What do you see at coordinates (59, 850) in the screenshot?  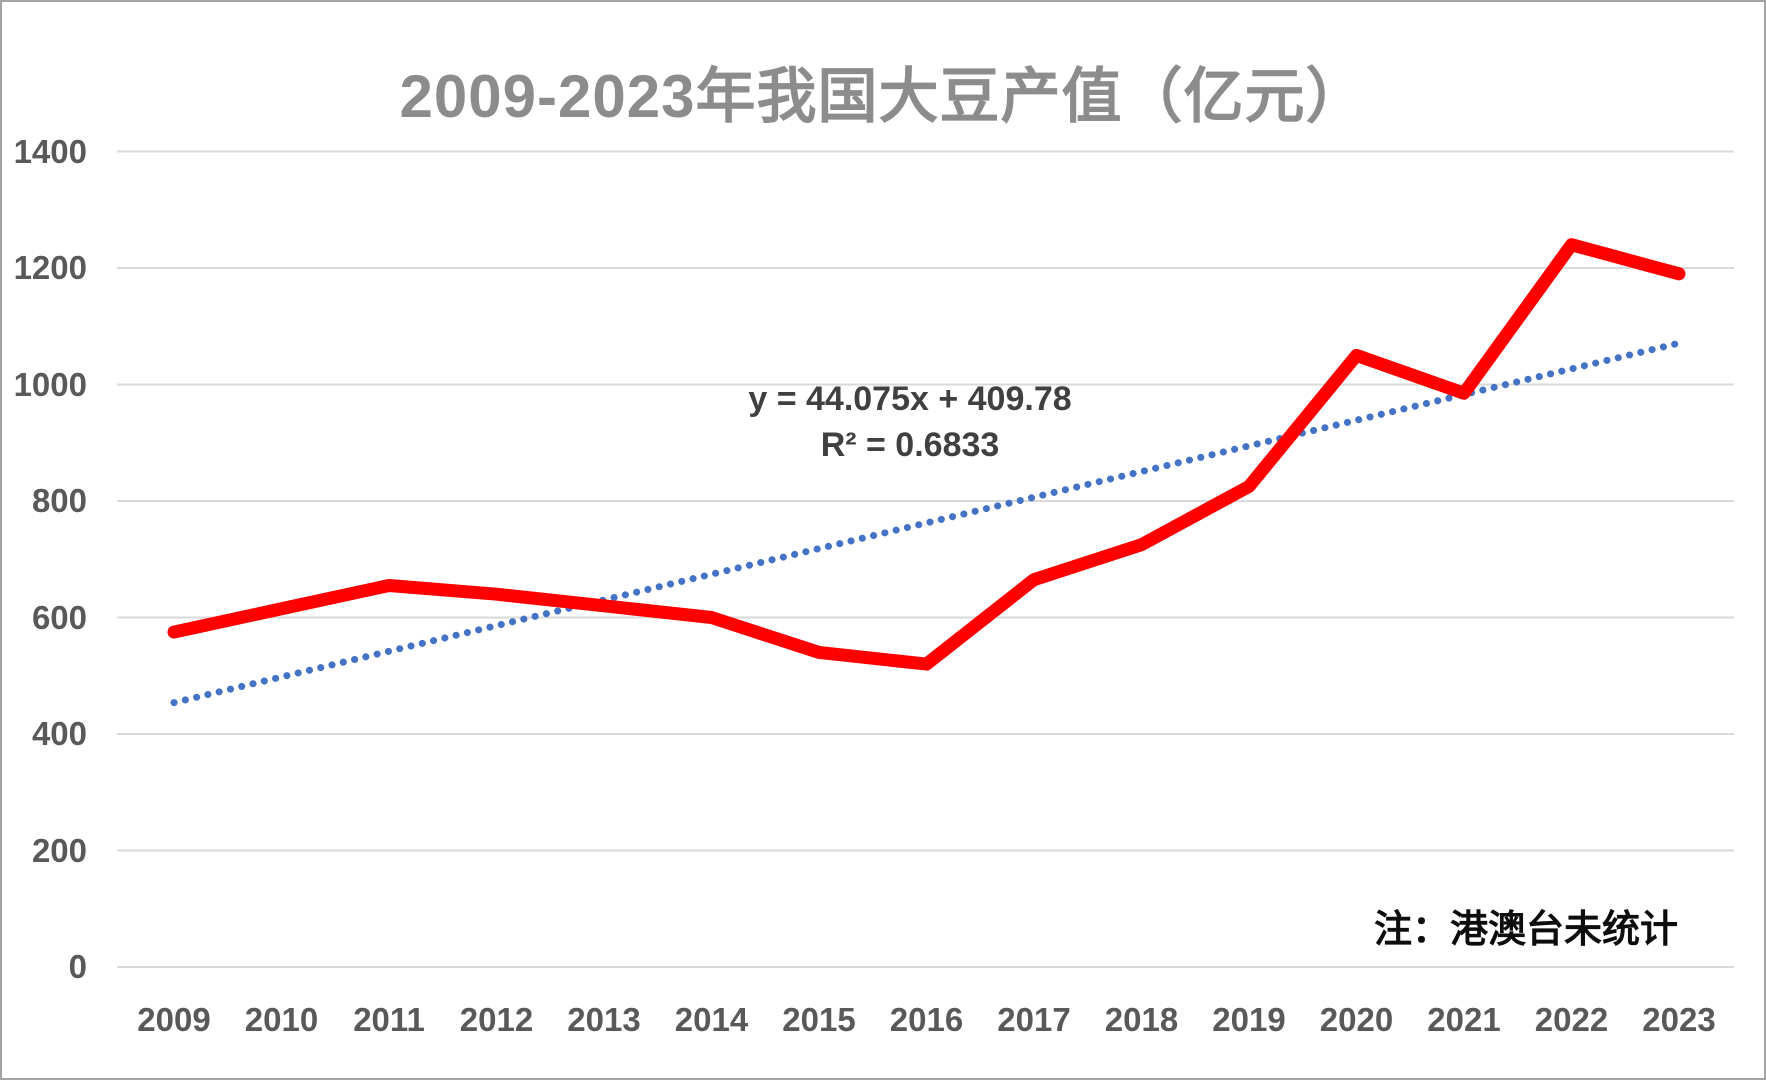 I see `y-tick-label: 200` at bounding box center [59, 850].